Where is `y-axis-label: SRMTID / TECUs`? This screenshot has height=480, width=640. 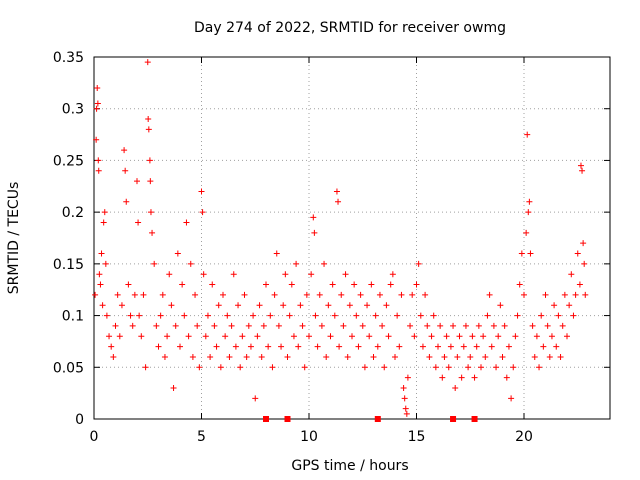
y-axis-label: SRMTID / TECUs is located at coordinates (14, 238).